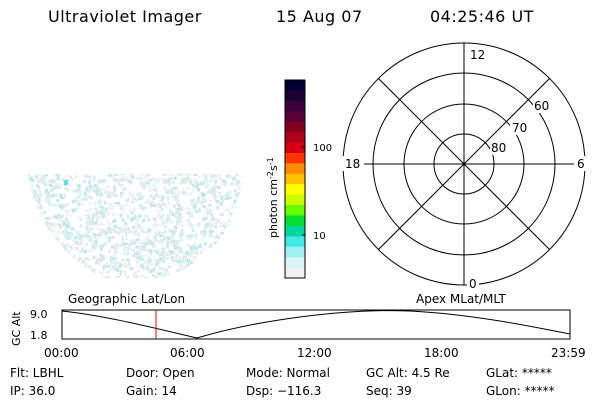  I want to click on y-tick-9-0: 9.0, so click(39, 314).